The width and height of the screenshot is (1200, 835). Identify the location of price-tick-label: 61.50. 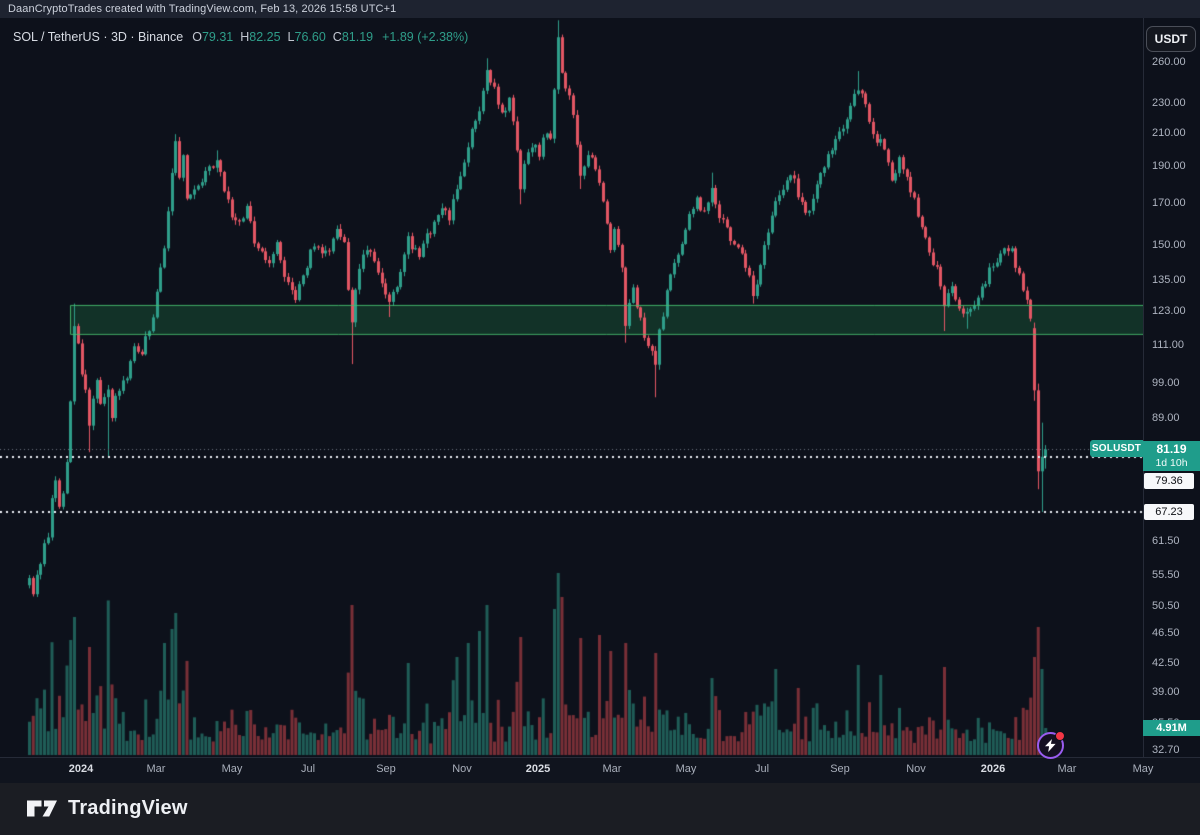
(1166, 540).